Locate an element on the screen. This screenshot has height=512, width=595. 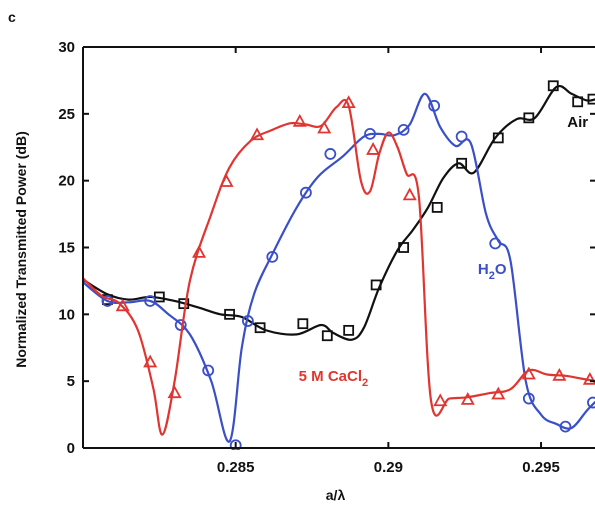
series-label-h2o: H2O is located at coordinates (492, 271).